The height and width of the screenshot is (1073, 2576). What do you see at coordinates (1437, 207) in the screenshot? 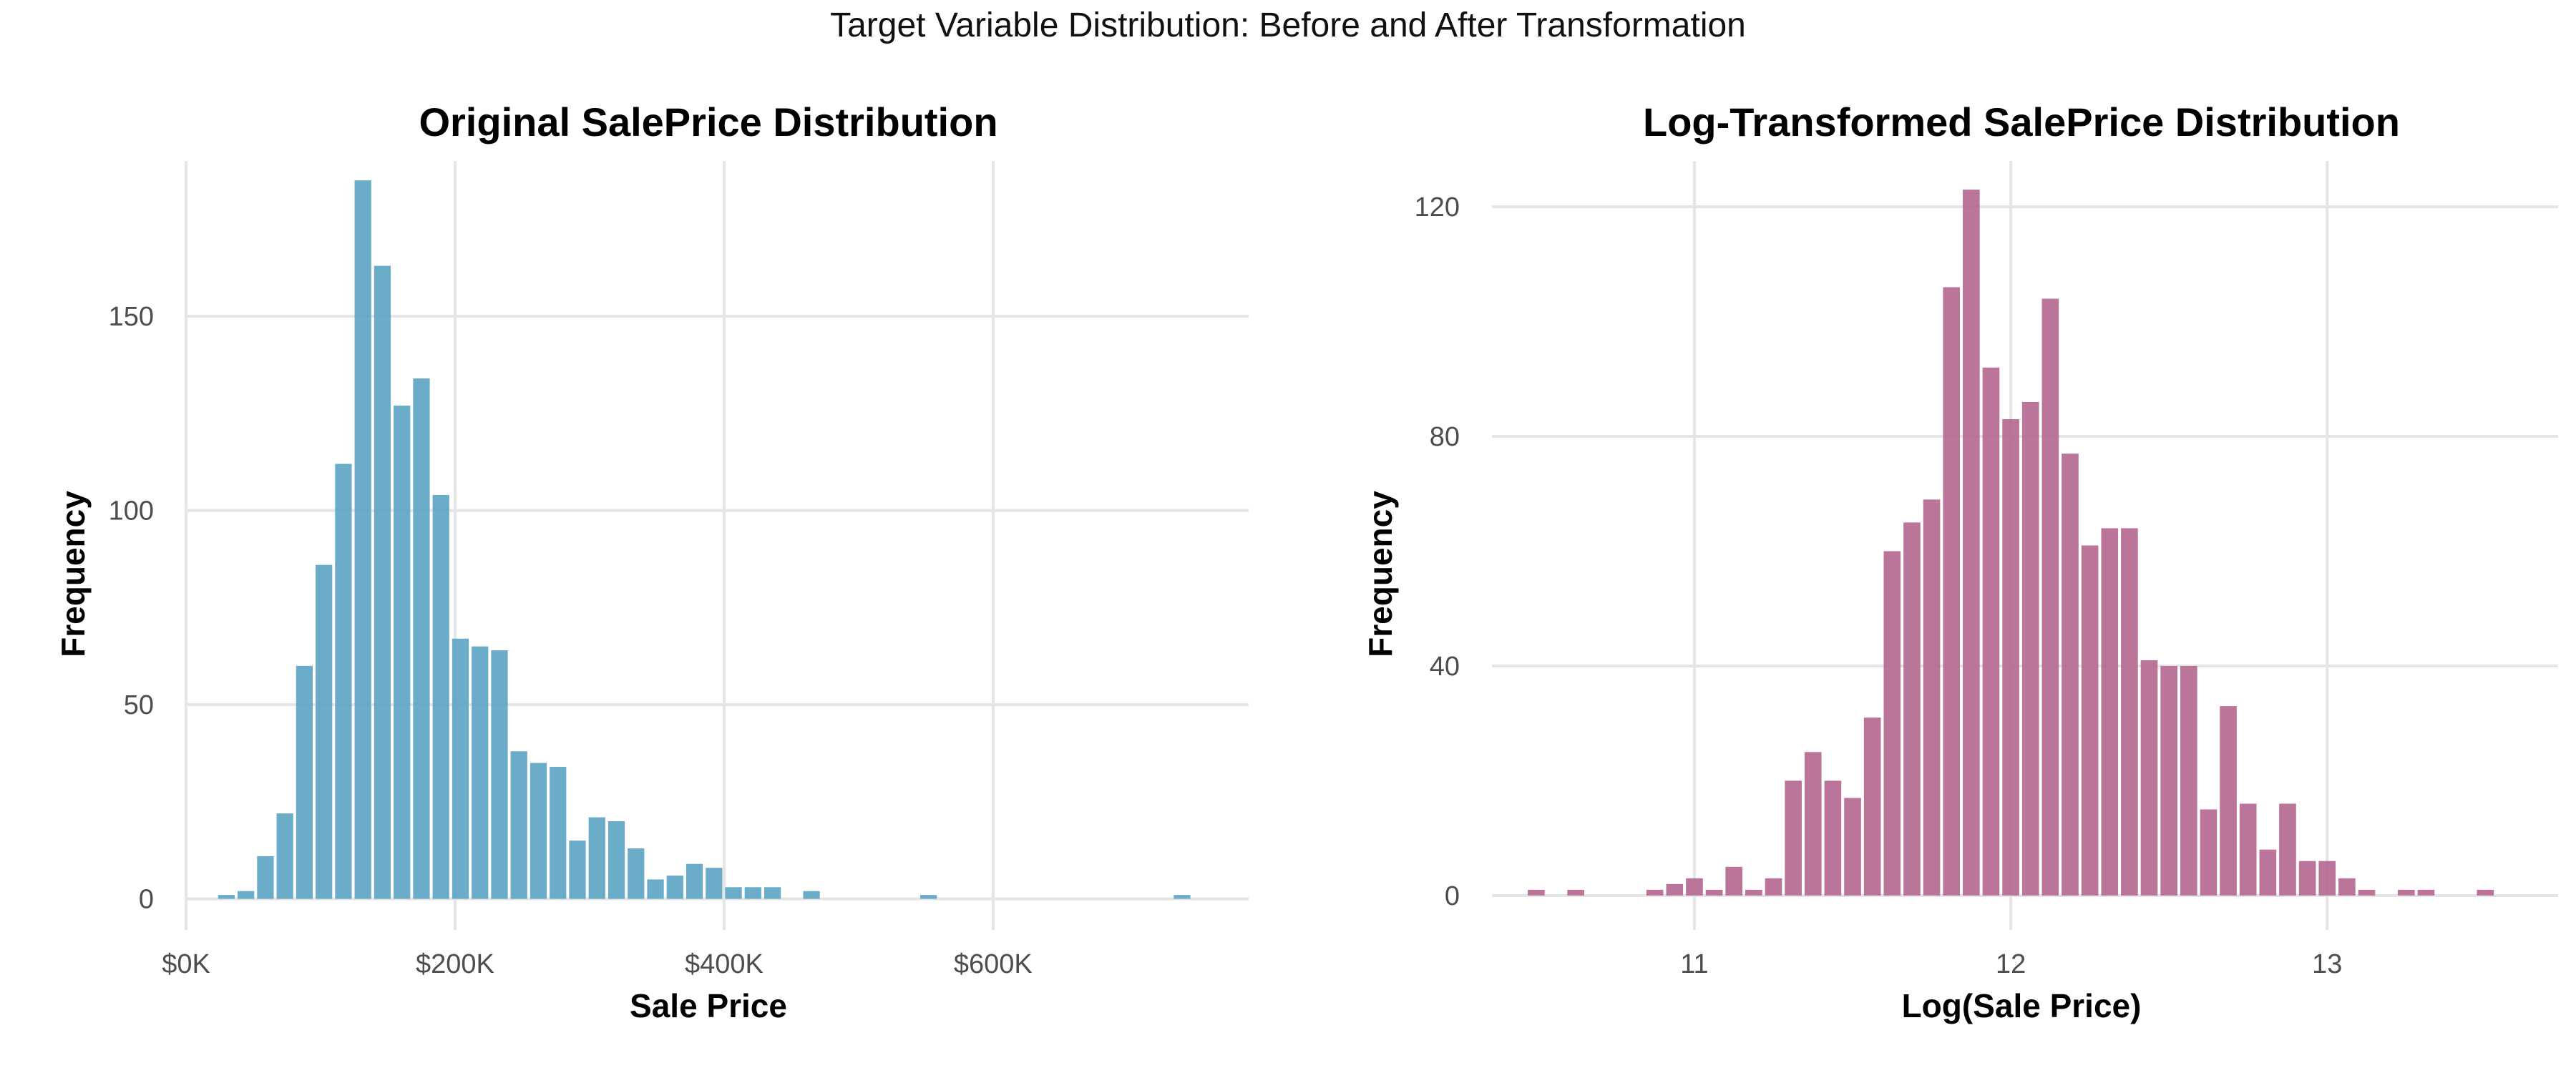
I see `y-tick-label: 120` at bounding box center [1437, 207].